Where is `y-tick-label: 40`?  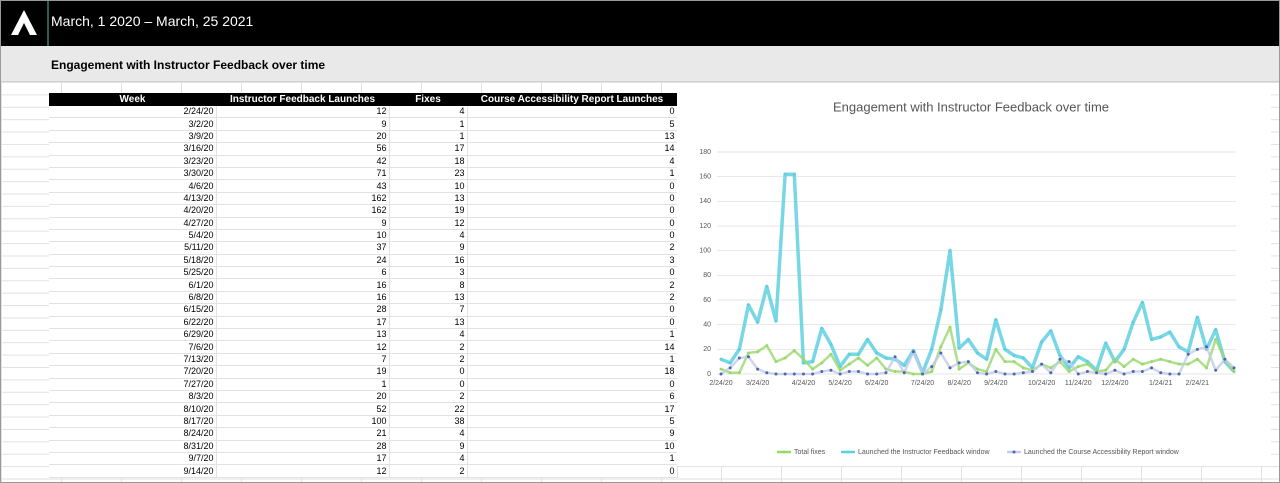 y-tick-label: 40 is located at coordinates (707, 325).